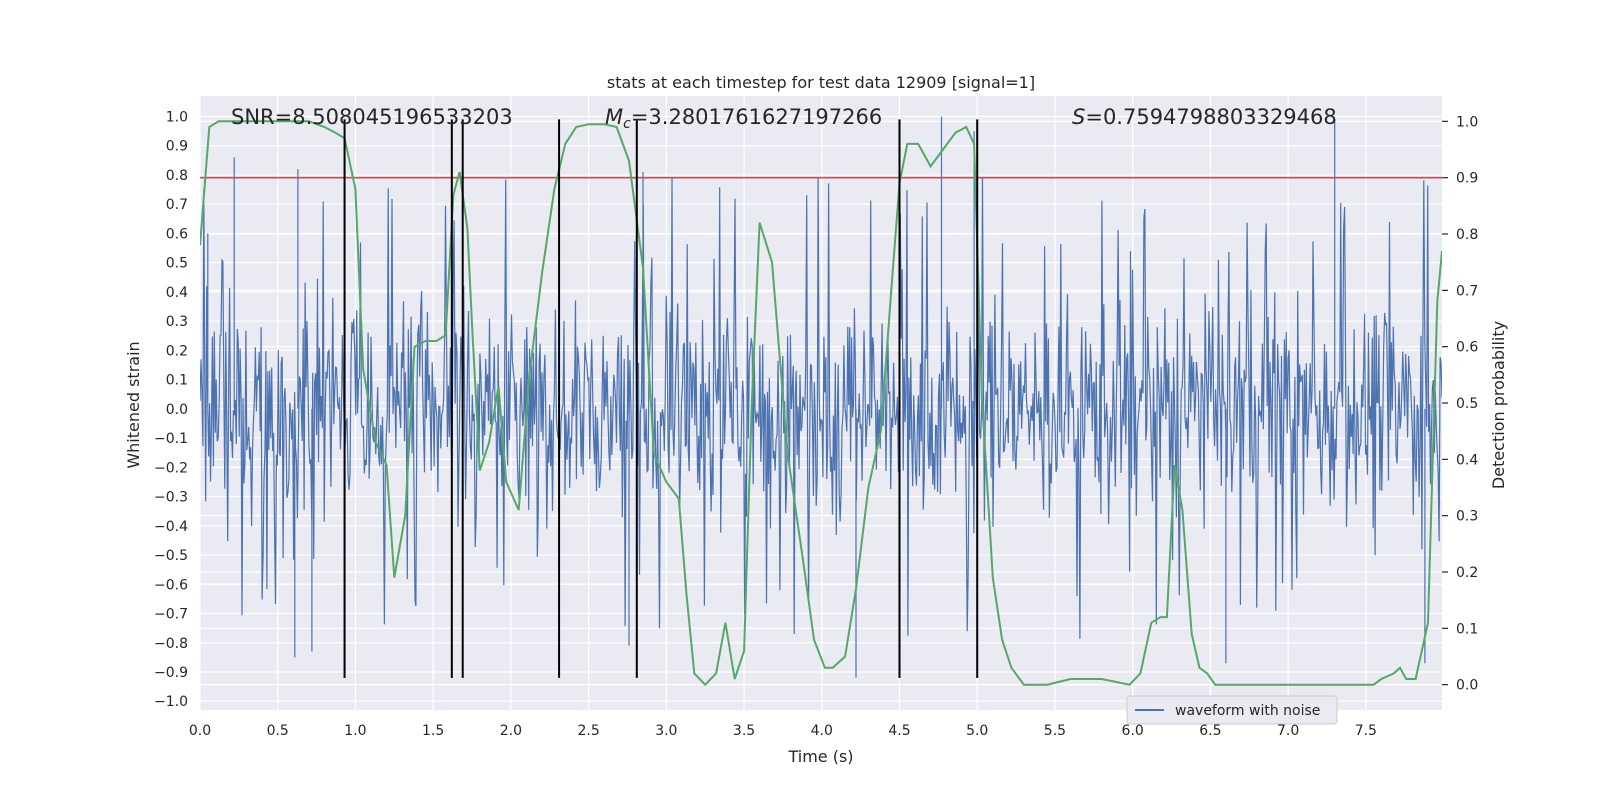  I want to click on y-tick-label: 0.2, so click(177, 351).